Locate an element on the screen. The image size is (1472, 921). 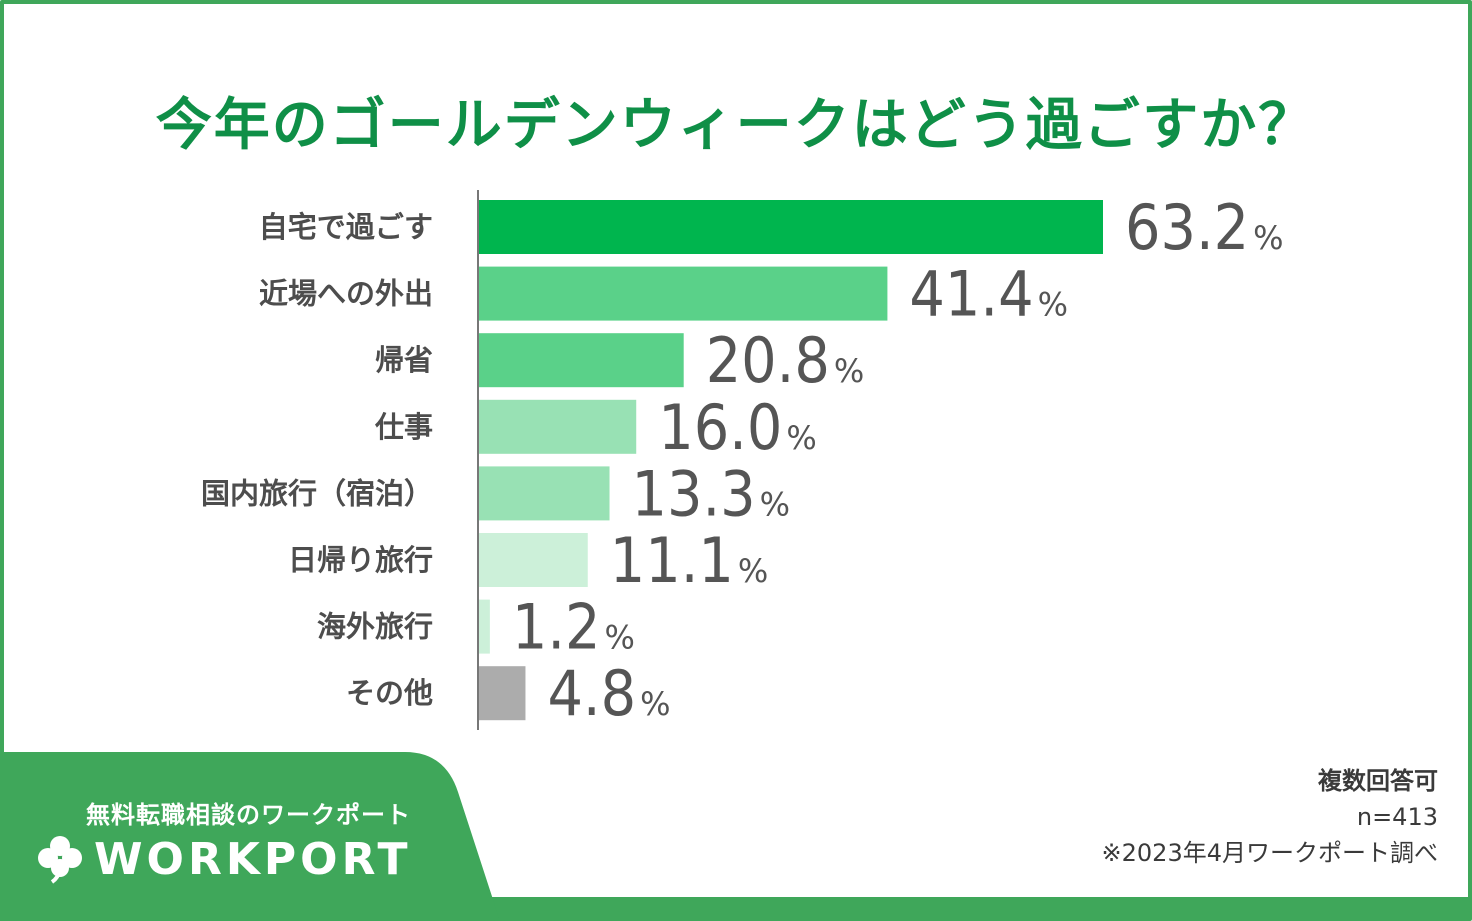
value-label: 13.3 is located at coordinates (694, 493).